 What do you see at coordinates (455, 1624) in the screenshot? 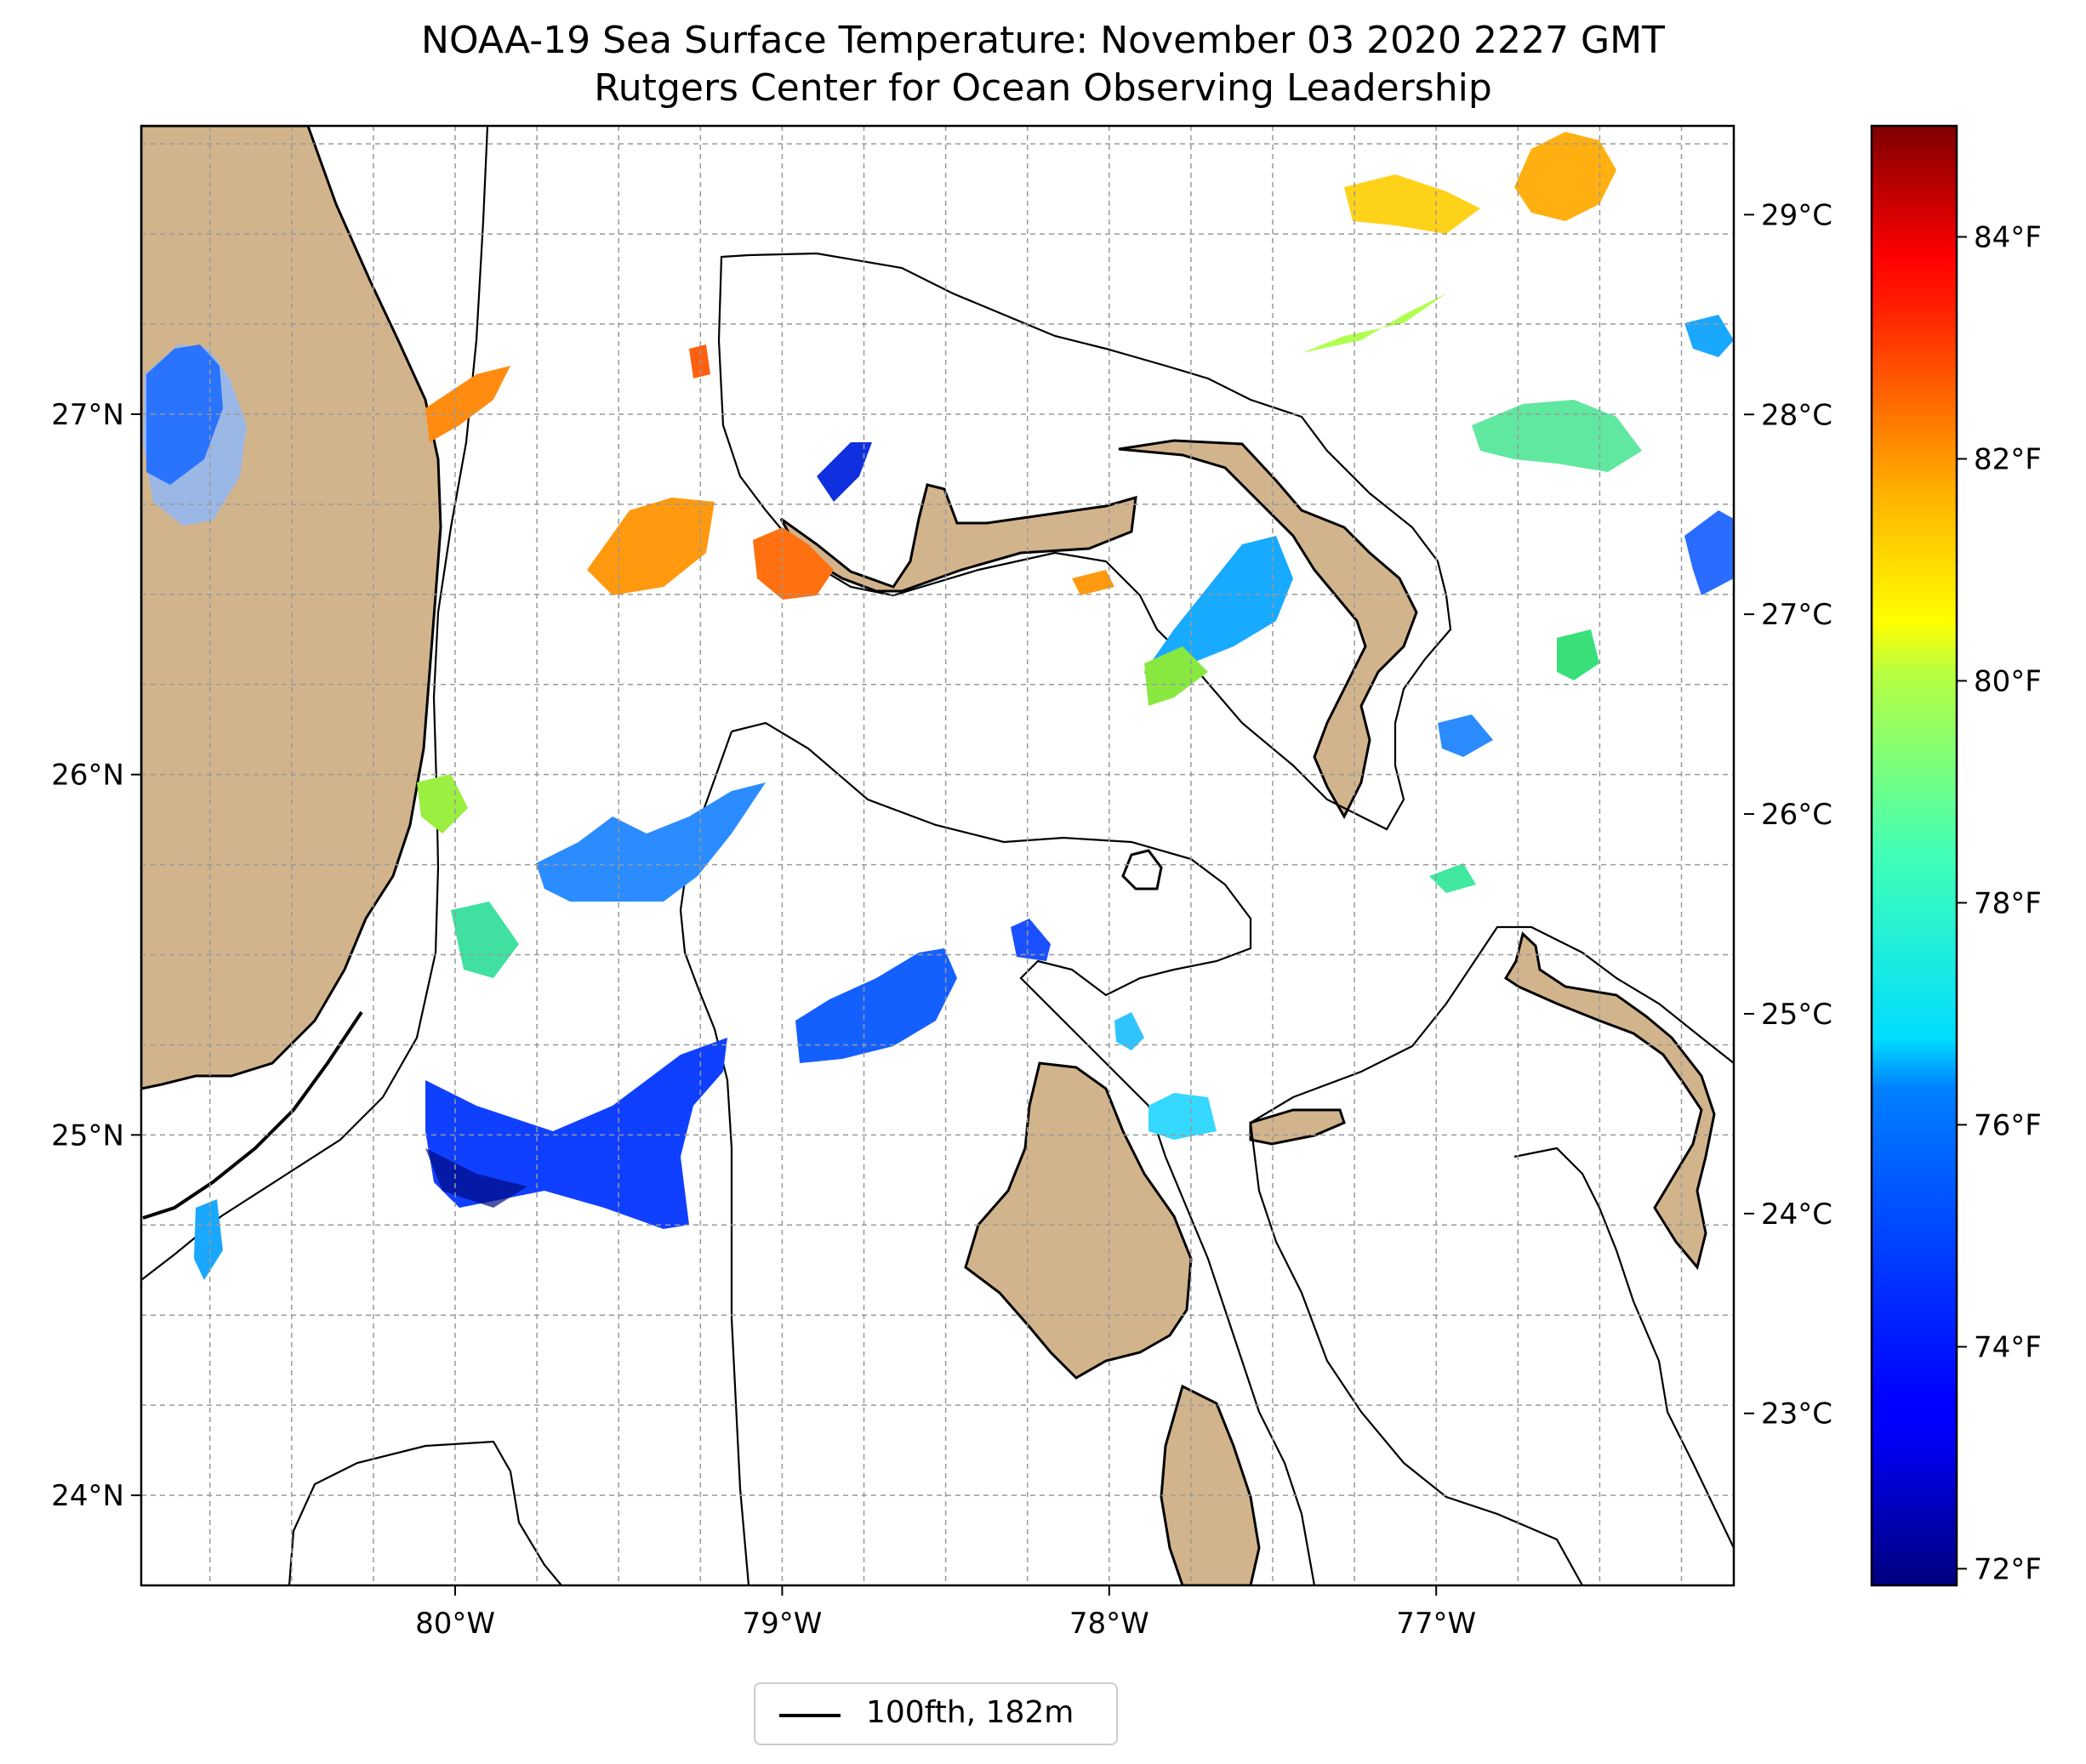
I see `lon-tick-label: 80°W` at bounding box center [455, 1624].